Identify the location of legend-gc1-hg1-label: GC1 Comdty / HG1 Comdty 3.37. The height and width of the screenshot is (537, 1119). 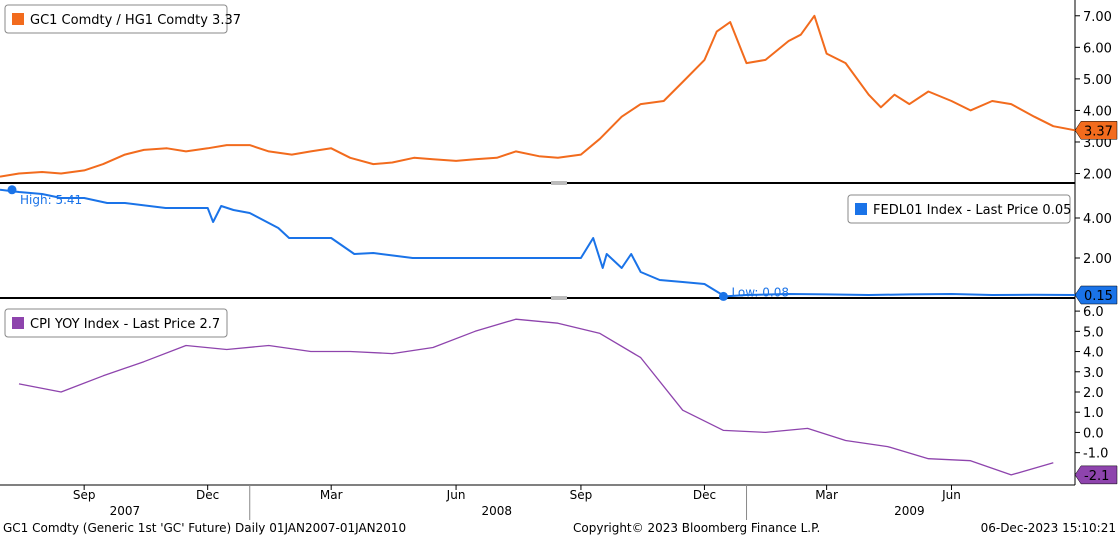
(135, 20).